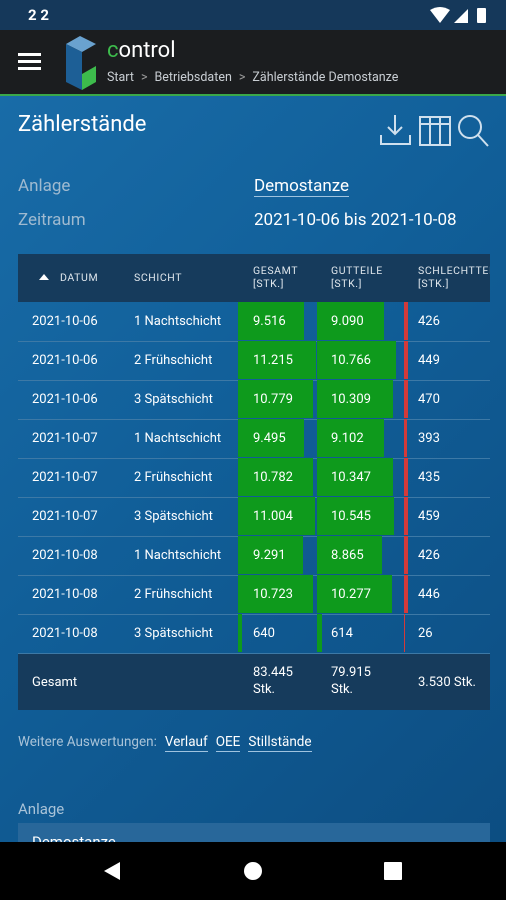  I want to click on sort-icon, so click(44, 277).